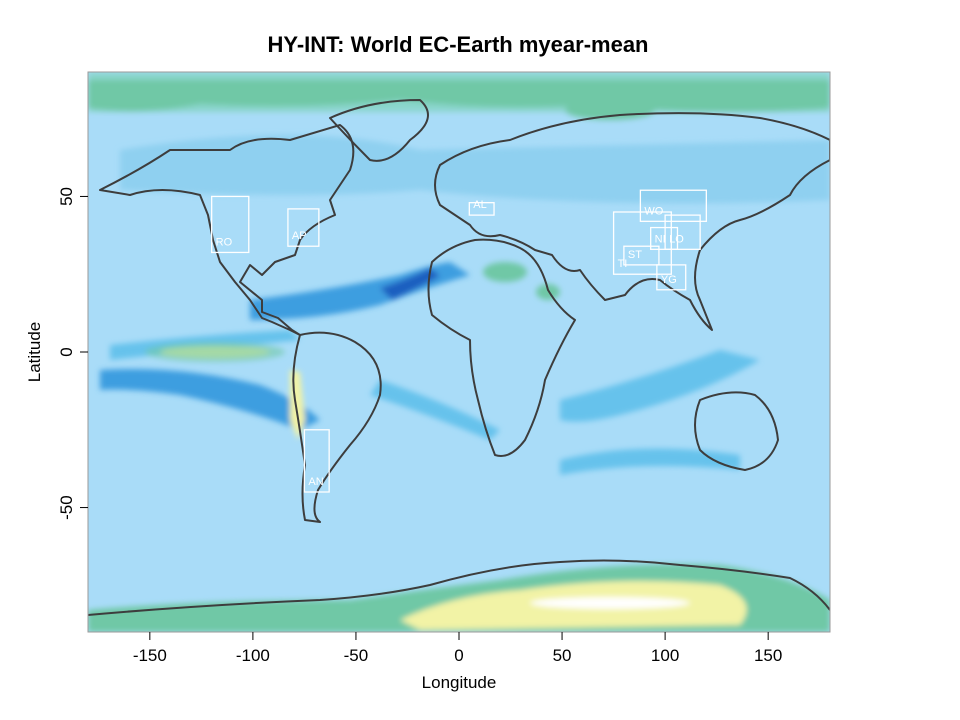 This screenshot has width=960, height=720. Describe the element at coordinates (505, 272) in the screenshot. I see `sahara-patch` at that location.